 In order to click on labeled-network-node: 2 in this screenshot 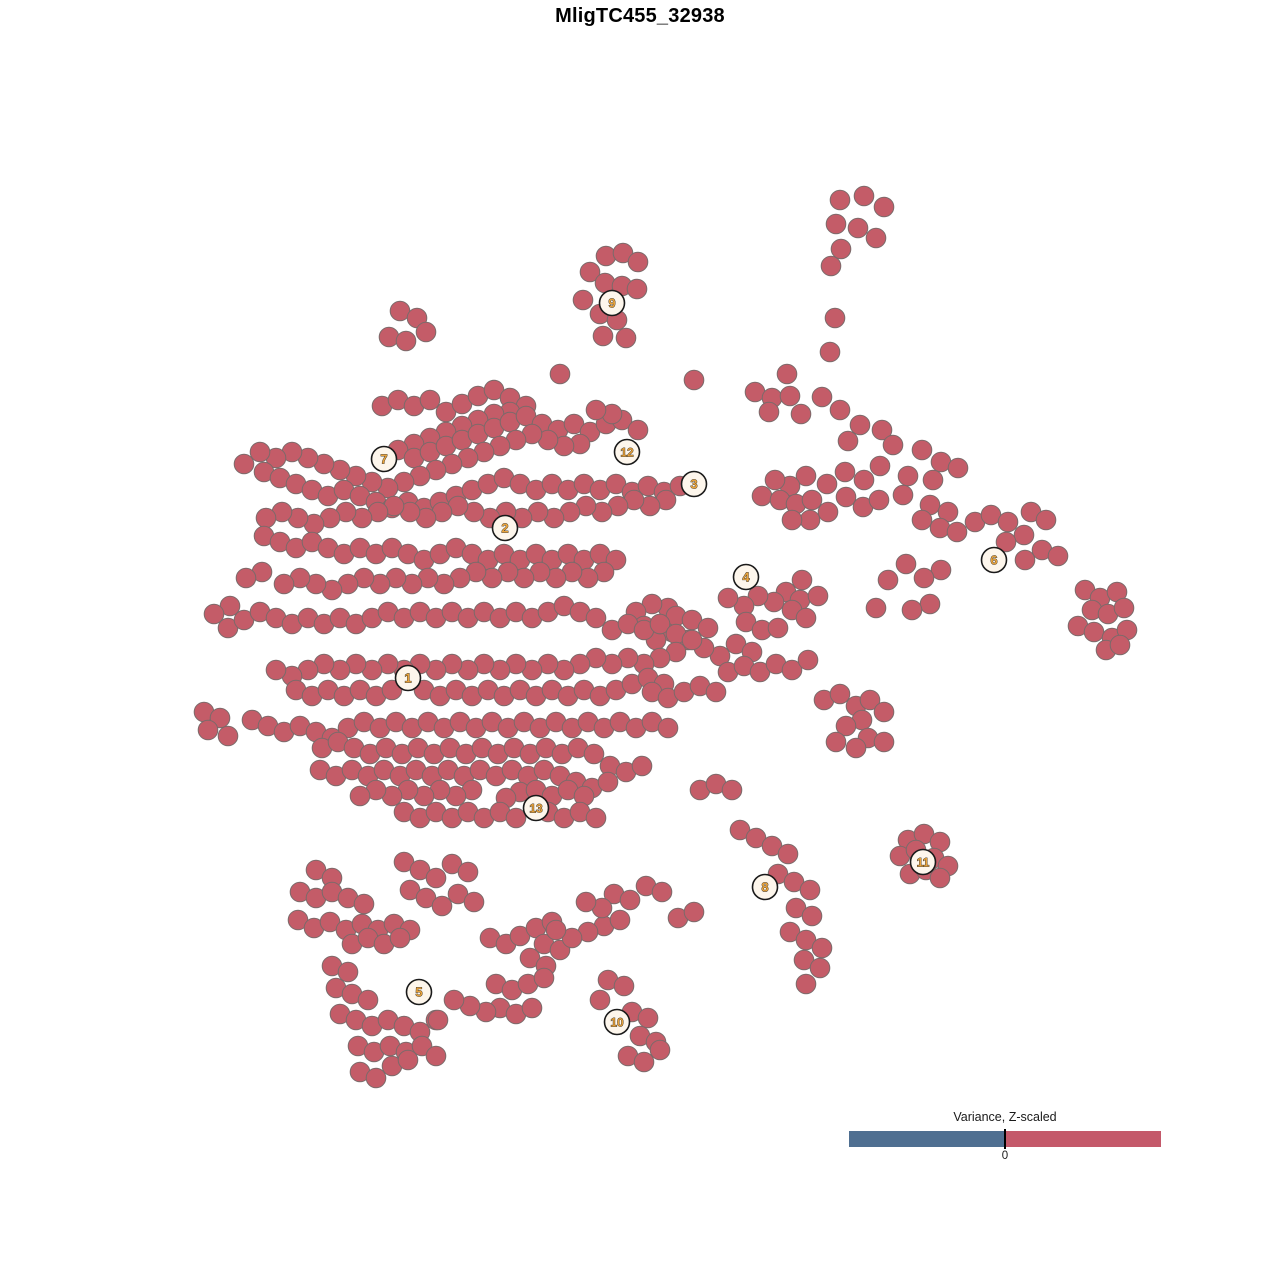, I will do `click(505, 528)`.